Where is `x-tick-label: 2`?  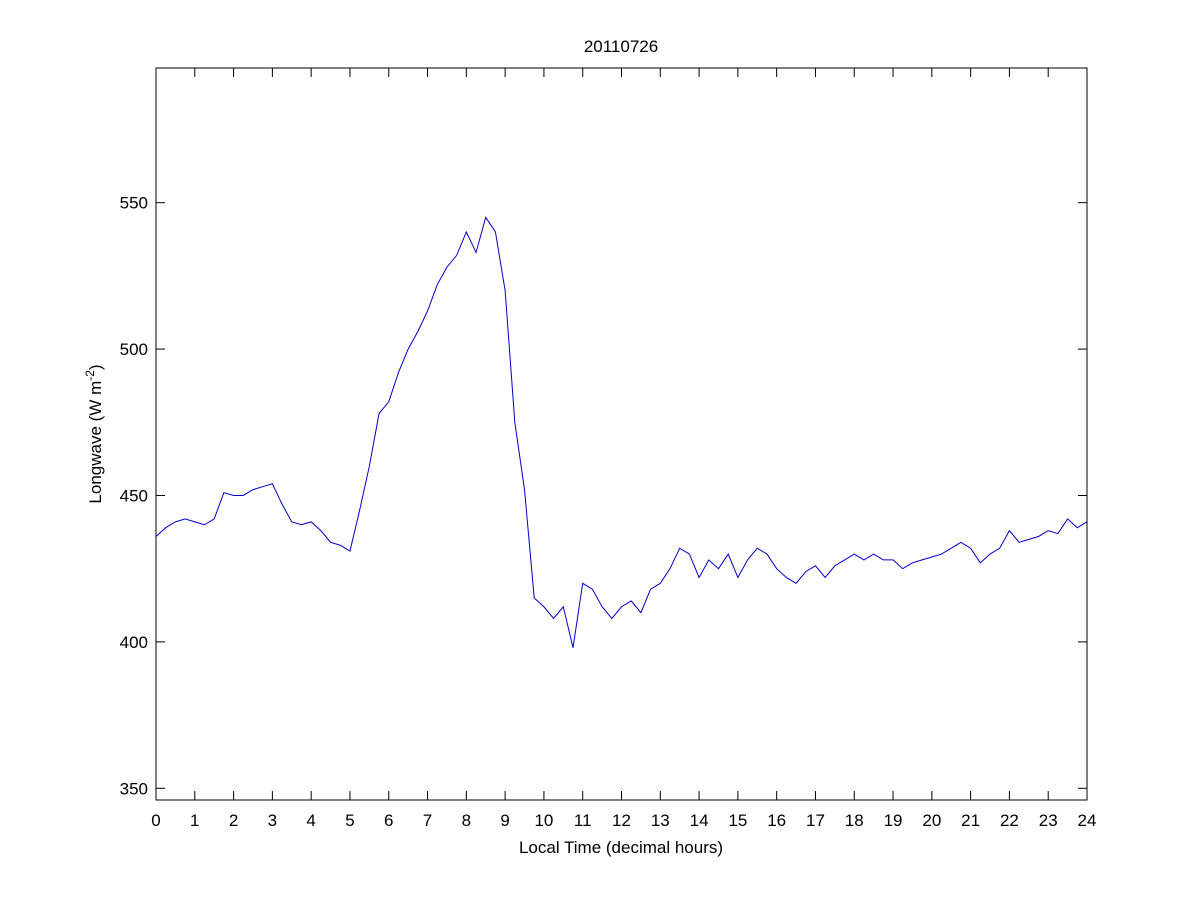 x-tick-label: 2 is located at coordinates (233, 820).